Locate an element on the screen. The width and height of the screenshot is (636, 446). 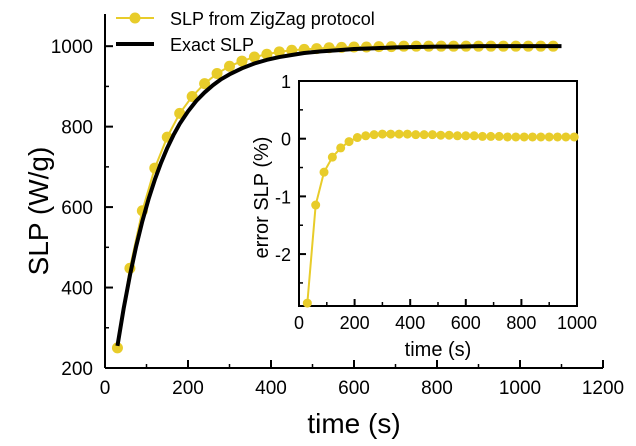
main-y-tick-label: 600 is located at coordinates (77, 208).